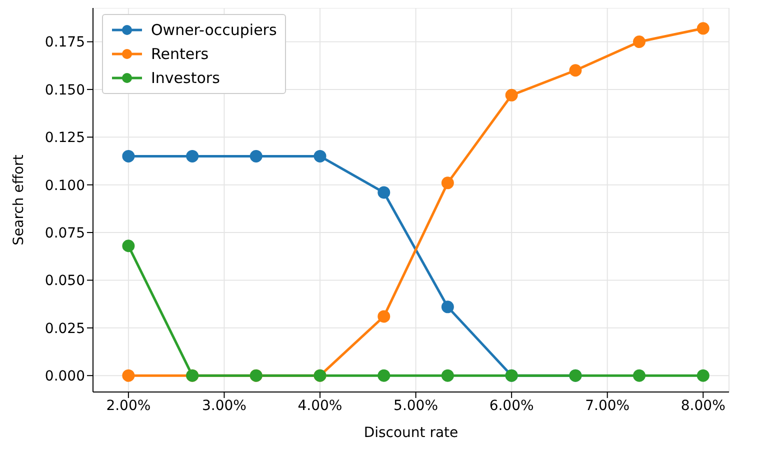 Image resolution: width=759 pixels, height=455 pixels. What do you see at coordinates (64, 186) in the screenshot?
I see `y-tick-label: 0.100` at bounding box center [64, 186].